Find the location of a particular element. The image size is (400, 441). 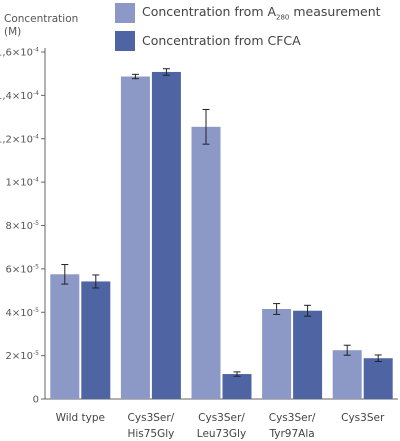

legend-swatch-a280 is located at coordinates (125, 12).